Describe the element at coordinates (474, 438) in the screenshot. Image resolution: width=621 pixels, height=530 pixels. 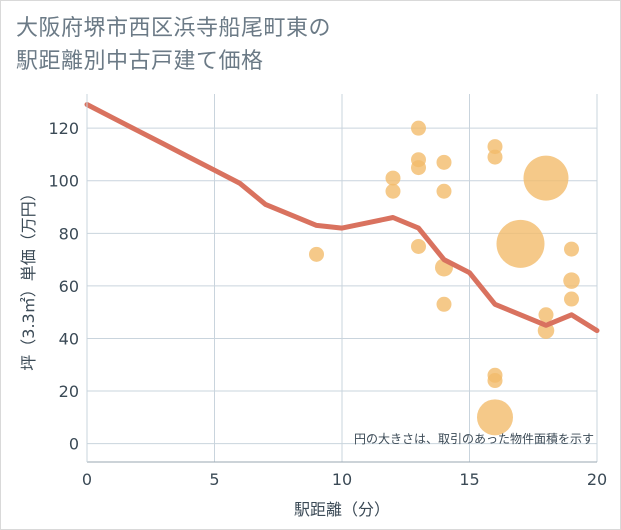
I see `bubble-size-note: 円の大きさは、取引のあった物件面積を示す` at that location.